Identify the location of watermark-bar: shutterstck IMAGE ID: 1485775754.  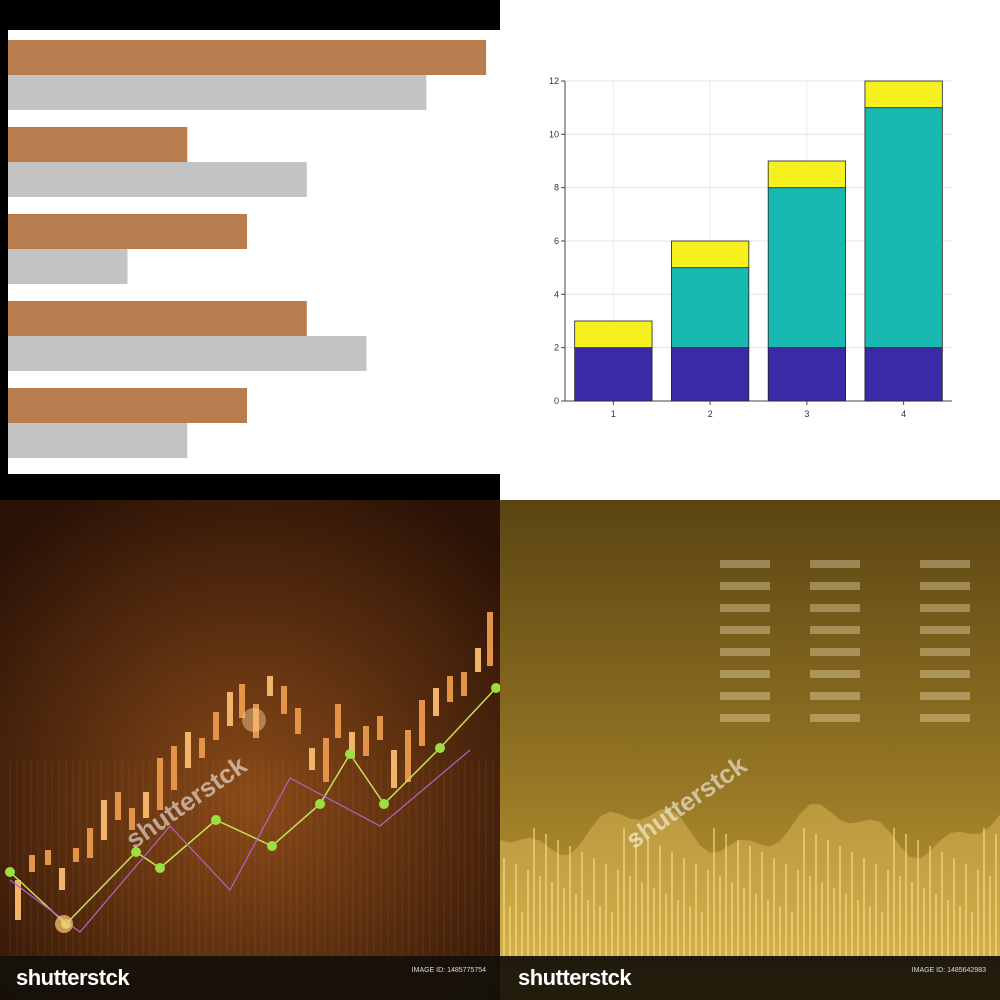
(250, 978).